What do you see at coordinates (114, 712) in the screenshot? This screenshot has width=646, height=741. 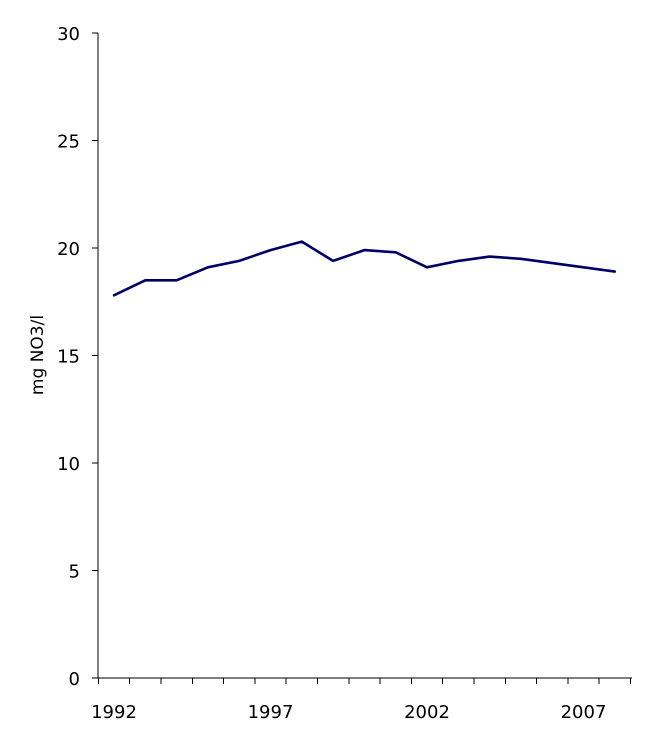 I see `x-tick-label: 1992` at bounding box center [114, 712].